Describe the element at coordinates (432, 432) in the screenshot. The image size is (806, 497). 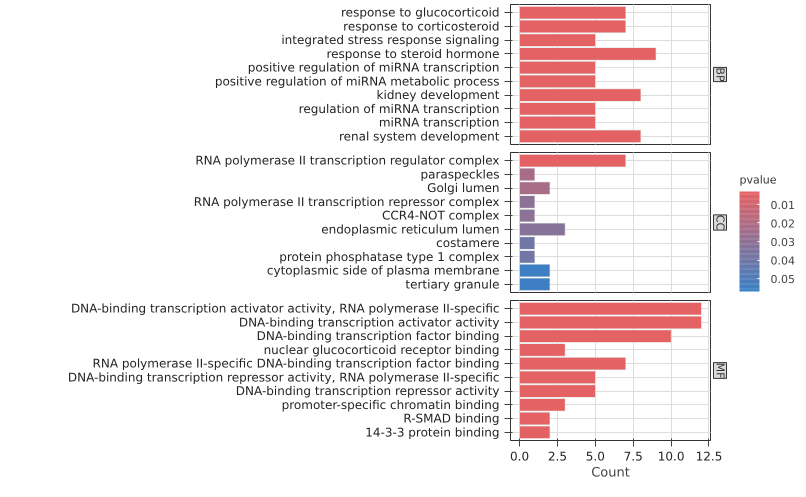
I see `y-tick-label: 14-3-3 protein binding` at that location.